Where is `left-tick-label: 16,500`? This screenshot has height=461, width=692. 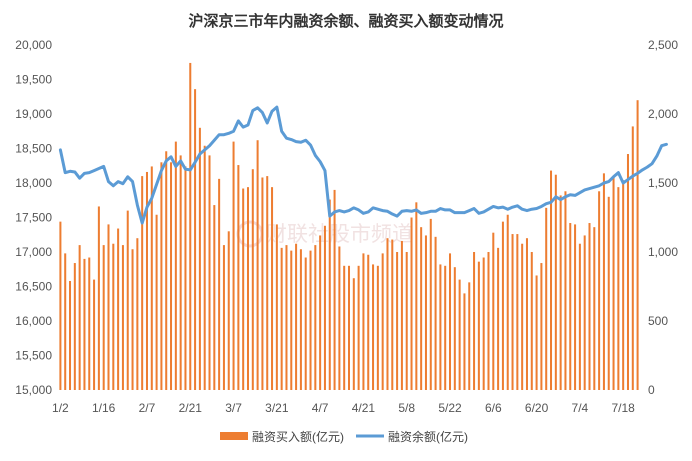
left-tick-label: 16,500 is located at coordinates (33, 287).